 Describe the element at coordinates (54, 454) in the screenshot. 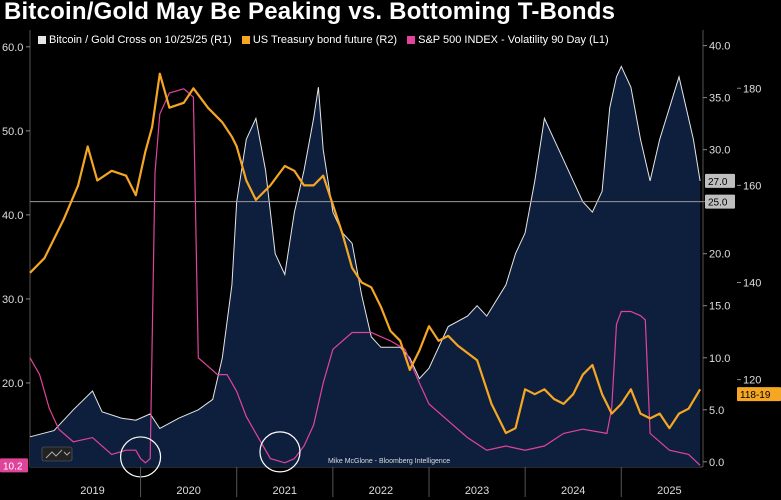

I see `line-chart-icon` at that location.